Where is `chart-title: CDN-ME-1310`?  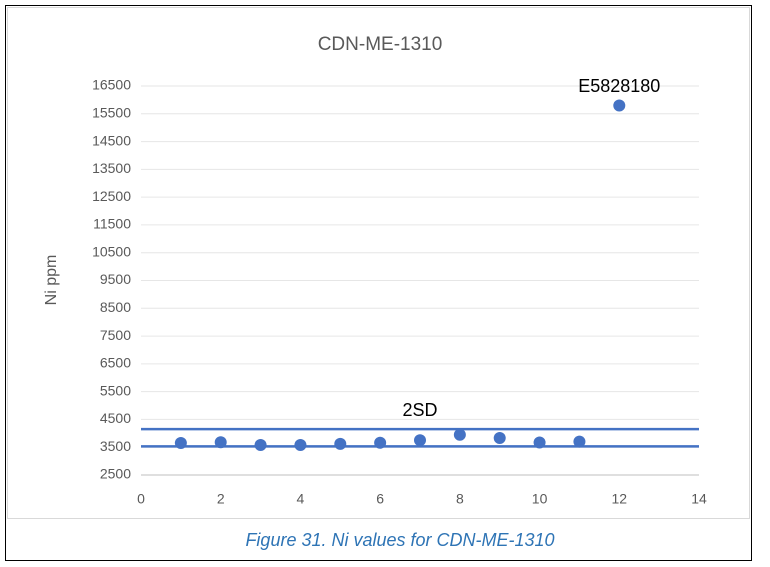 chart-title: CDN-ME-1310 is located at coordinates (380, 44).